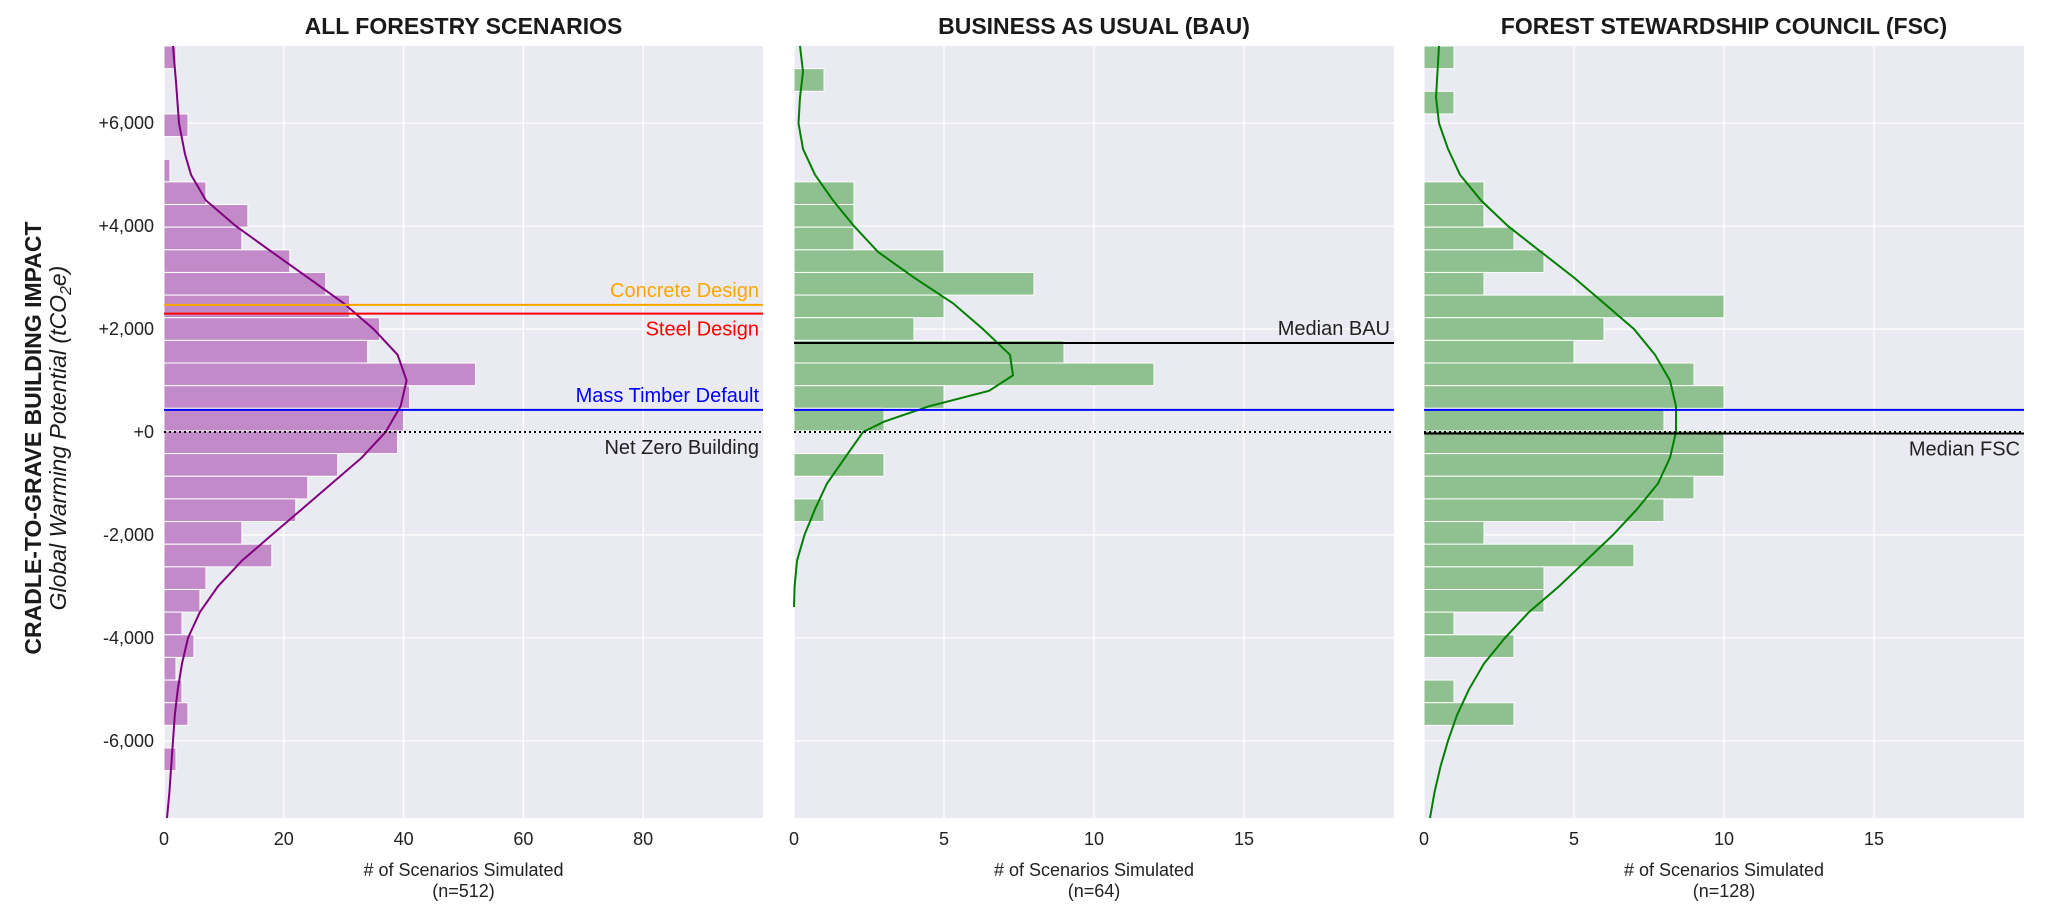  Describe the element at coordinates (128, 638) in the screenshot. I see `y-tick-label: -4,000` at that location.